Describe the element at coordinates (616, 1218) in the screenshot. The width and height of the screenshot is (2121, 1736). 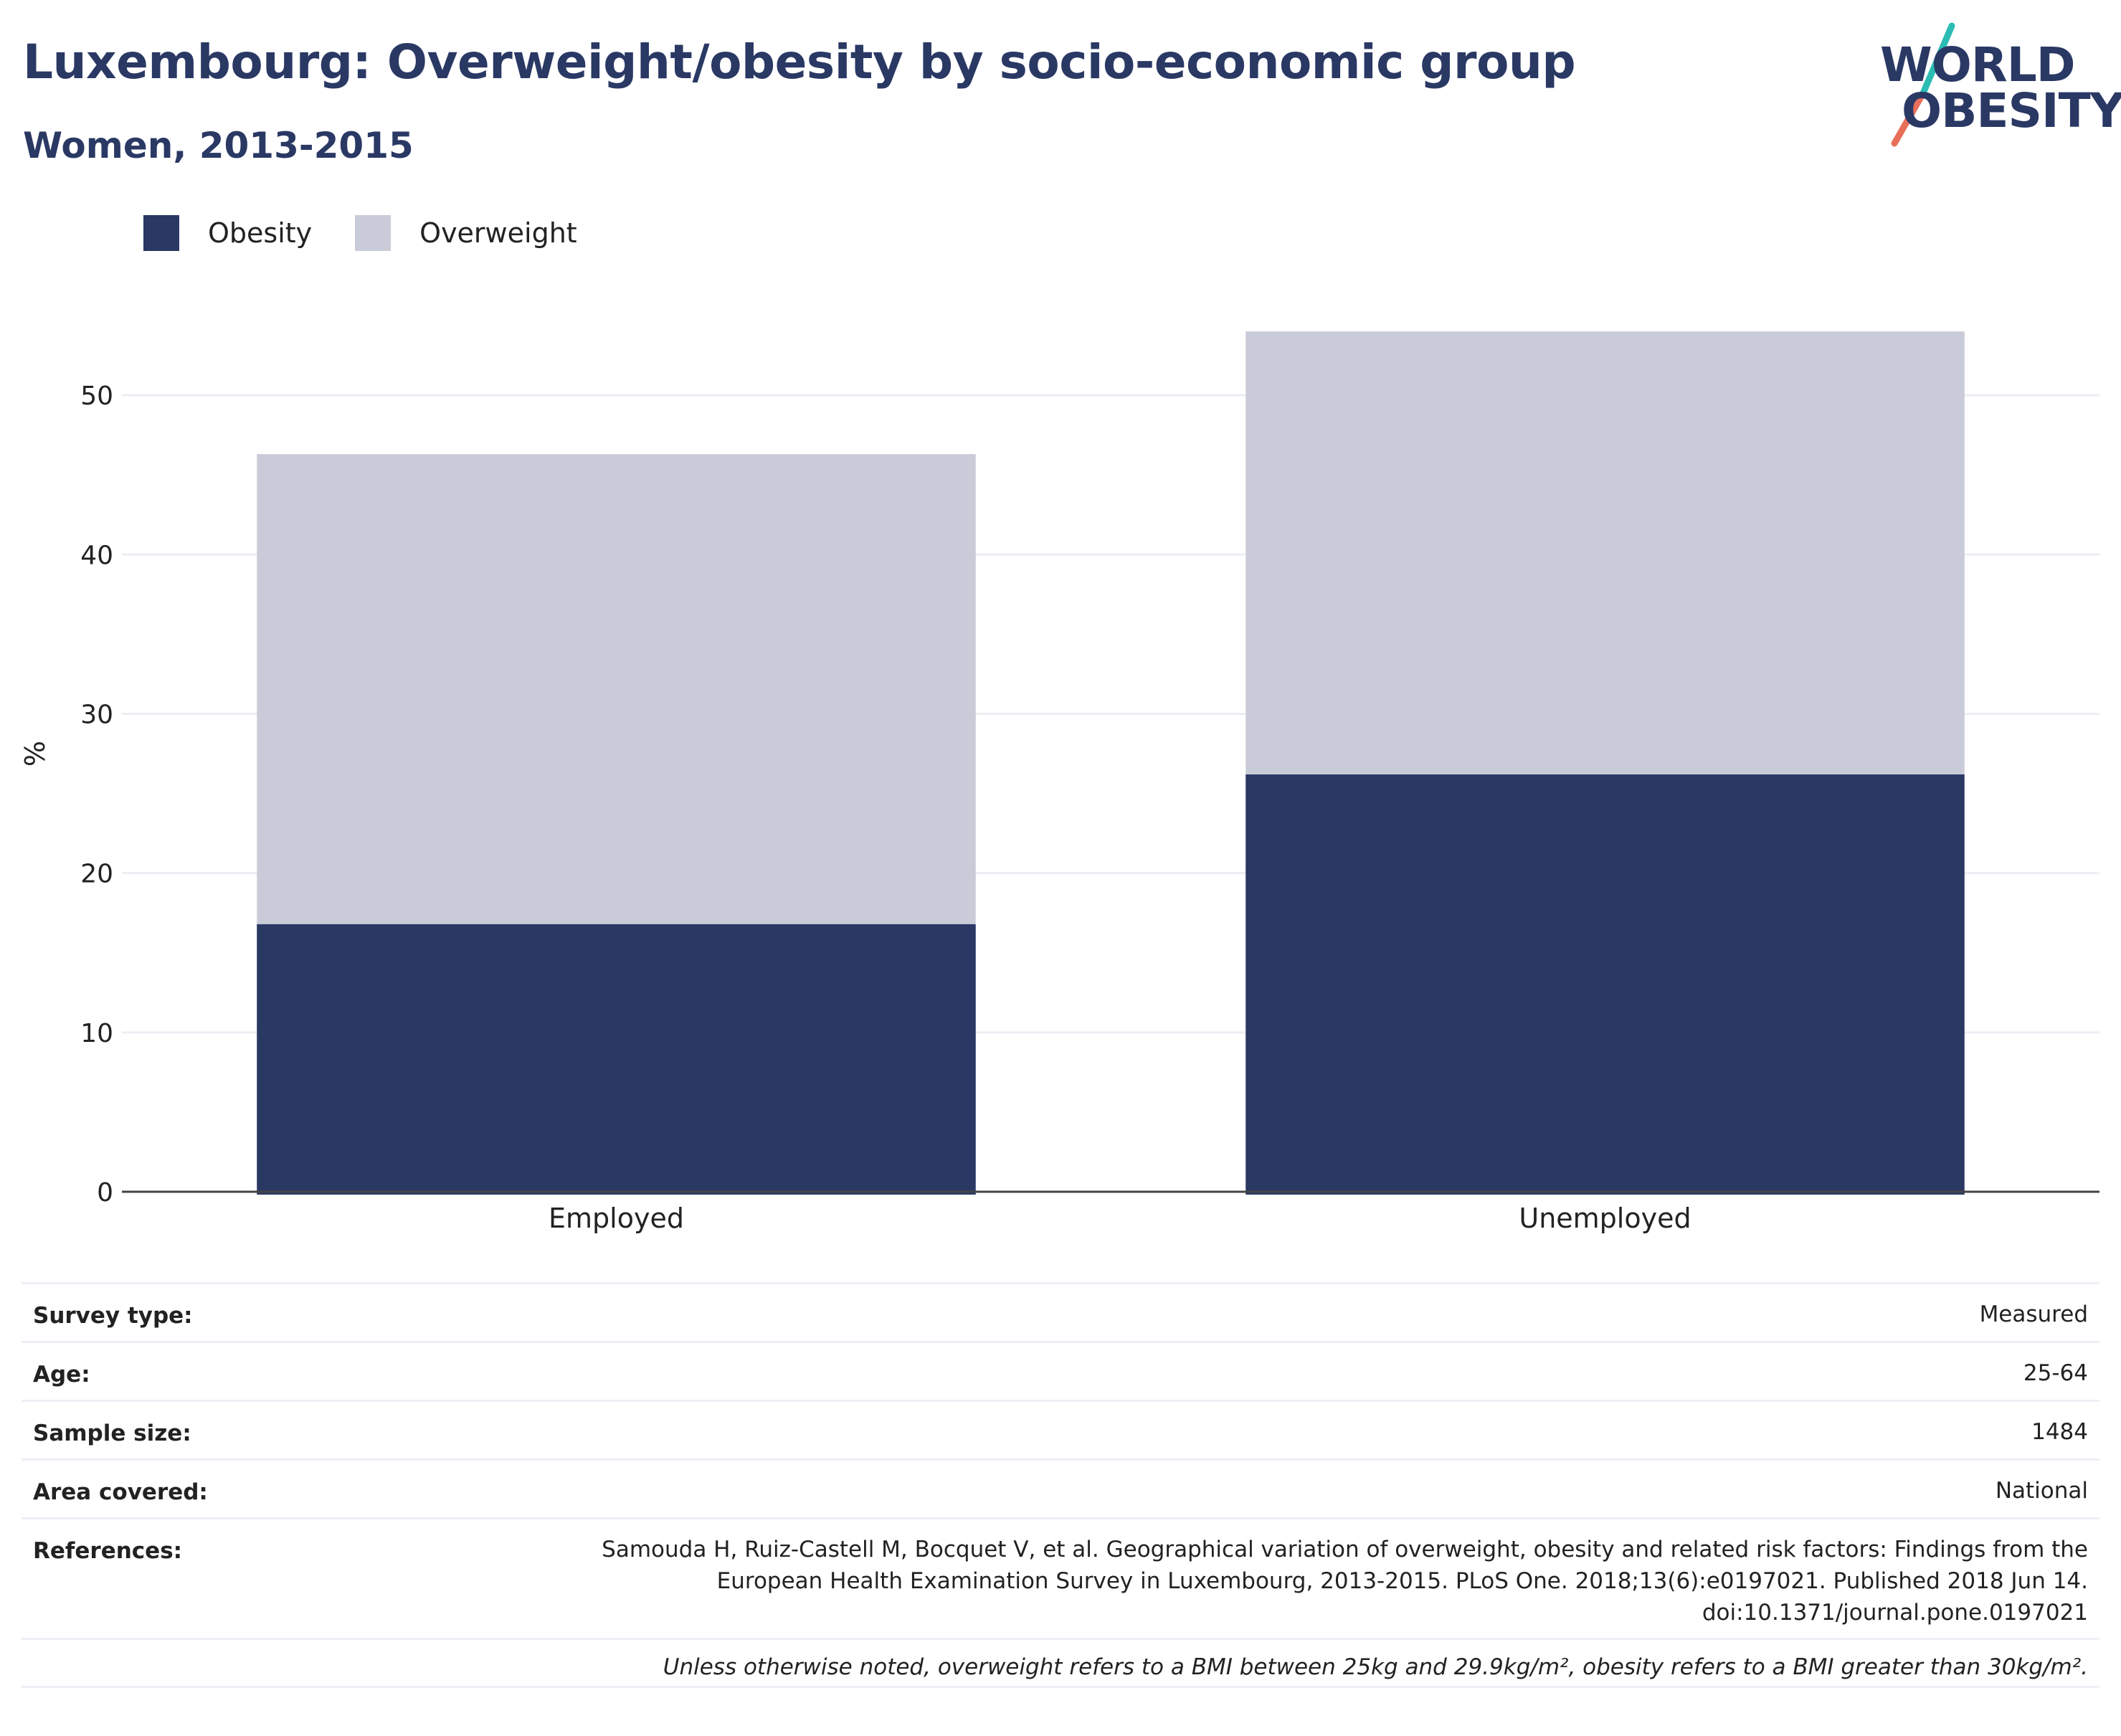
I see `x-tick-label: Employed` at that location.